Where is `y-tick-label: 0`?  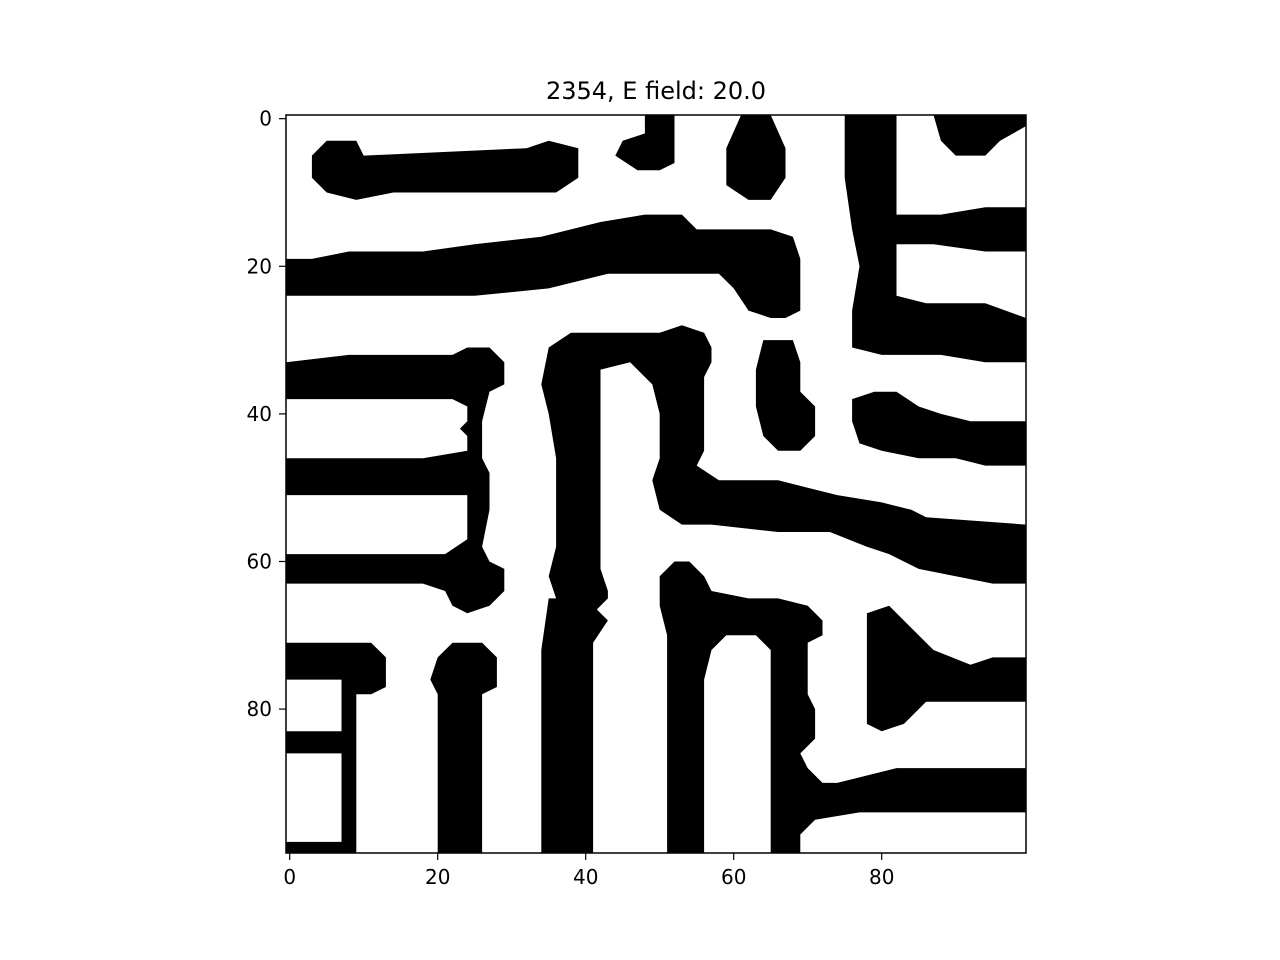
y-tick-label: 0 is located at coordinates (265, 119).